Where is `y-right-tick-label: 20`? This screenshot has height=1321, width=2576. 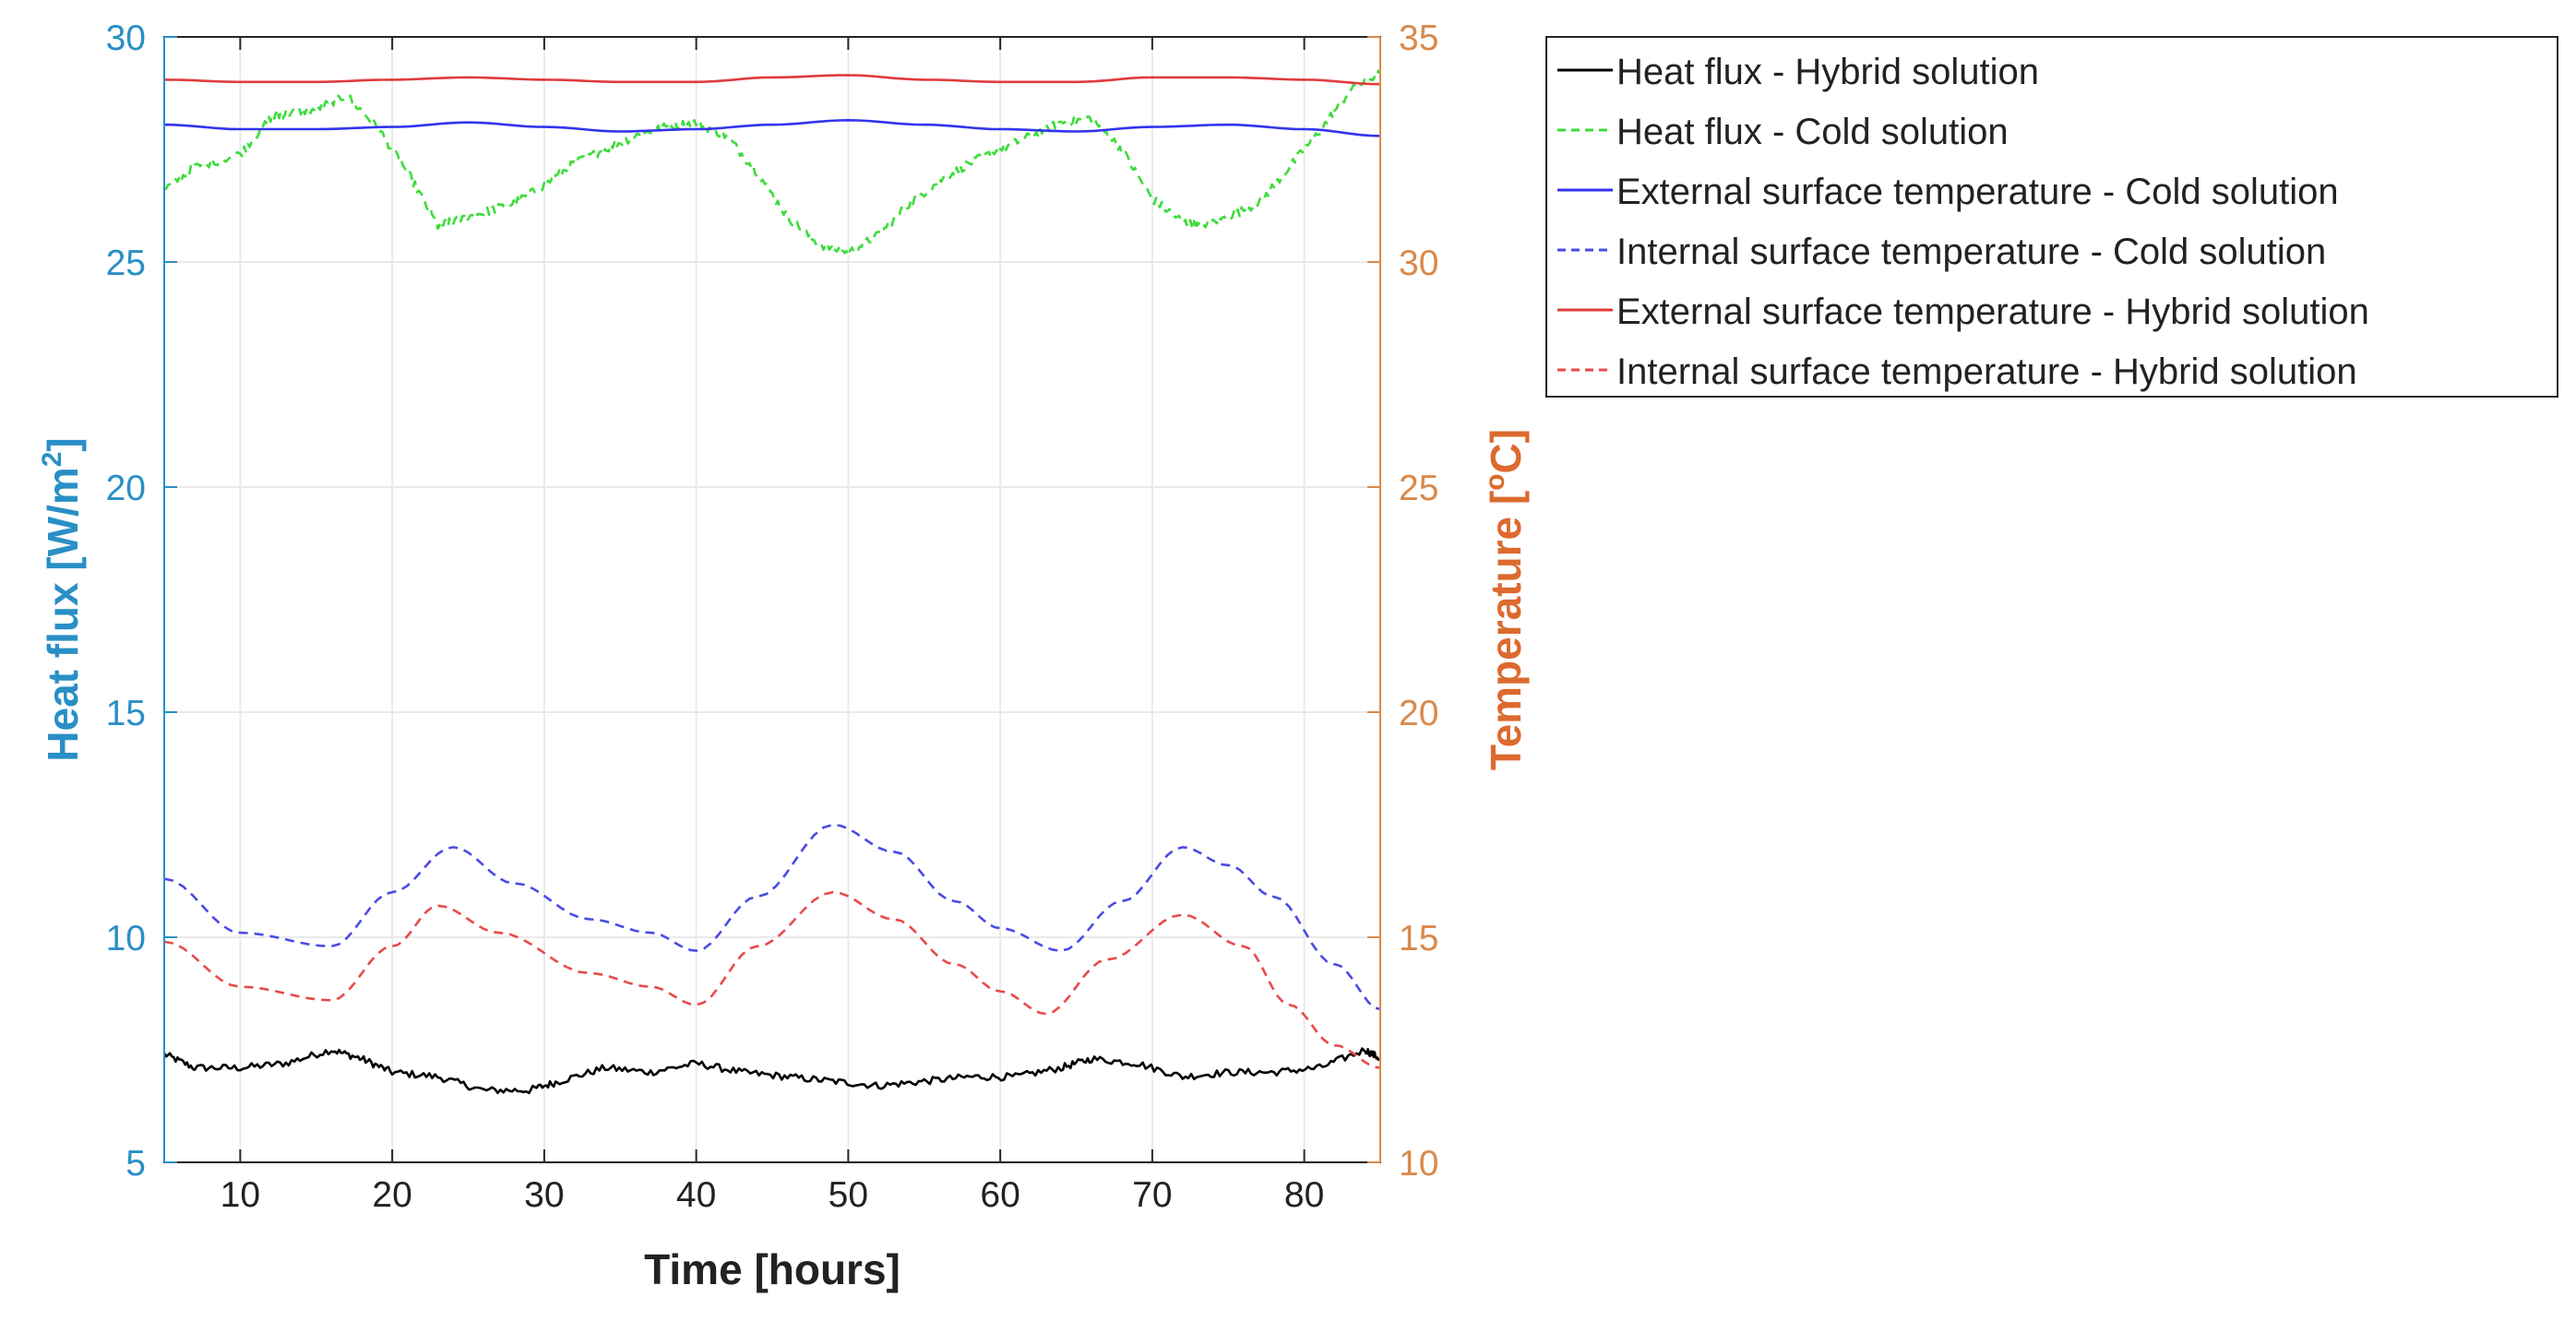
y-right-tick-label: 20 is located at coordinates (1419, 713).